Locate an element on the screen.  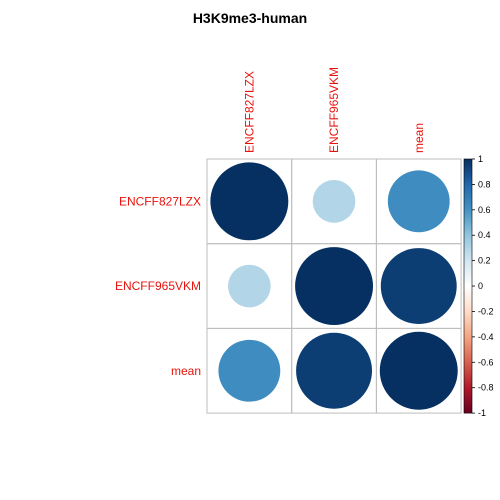
row-label: ENCFF827LZX is located at coordinates (160, 201).